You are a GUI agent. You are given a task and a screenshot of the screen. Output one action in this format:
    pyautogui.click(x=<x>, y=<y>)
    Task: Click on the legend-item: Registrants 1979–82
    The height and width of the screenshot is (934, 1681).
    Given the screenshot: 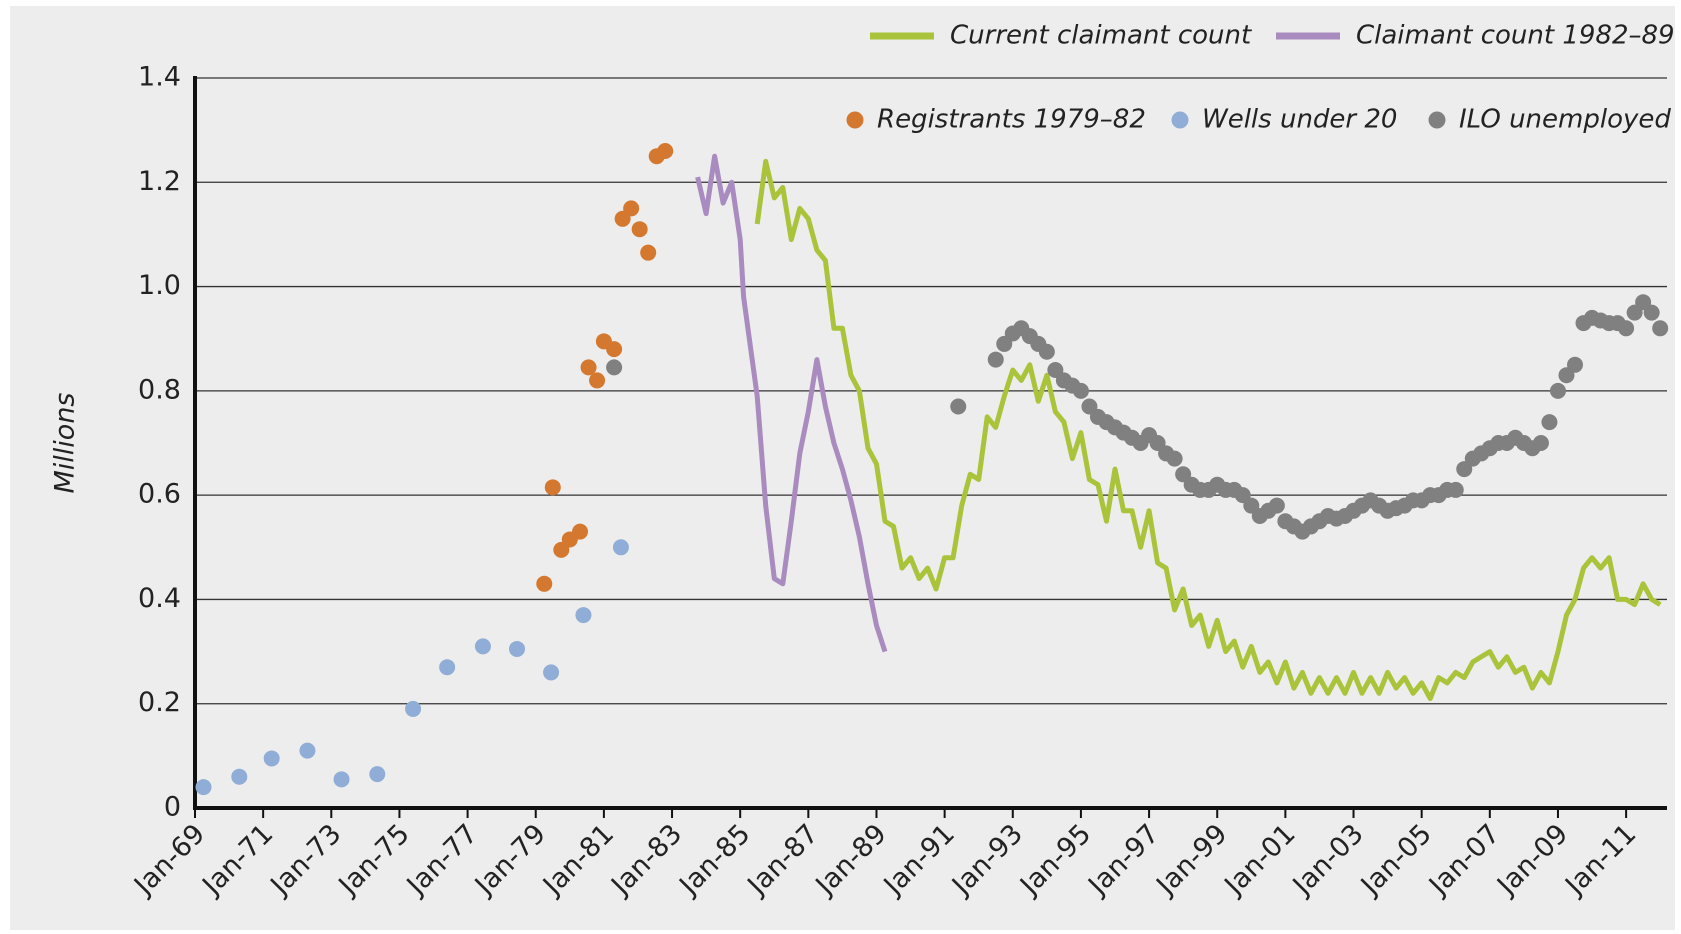 What is the action you would take?
    pyautogui.click(x=996, y=120)
    